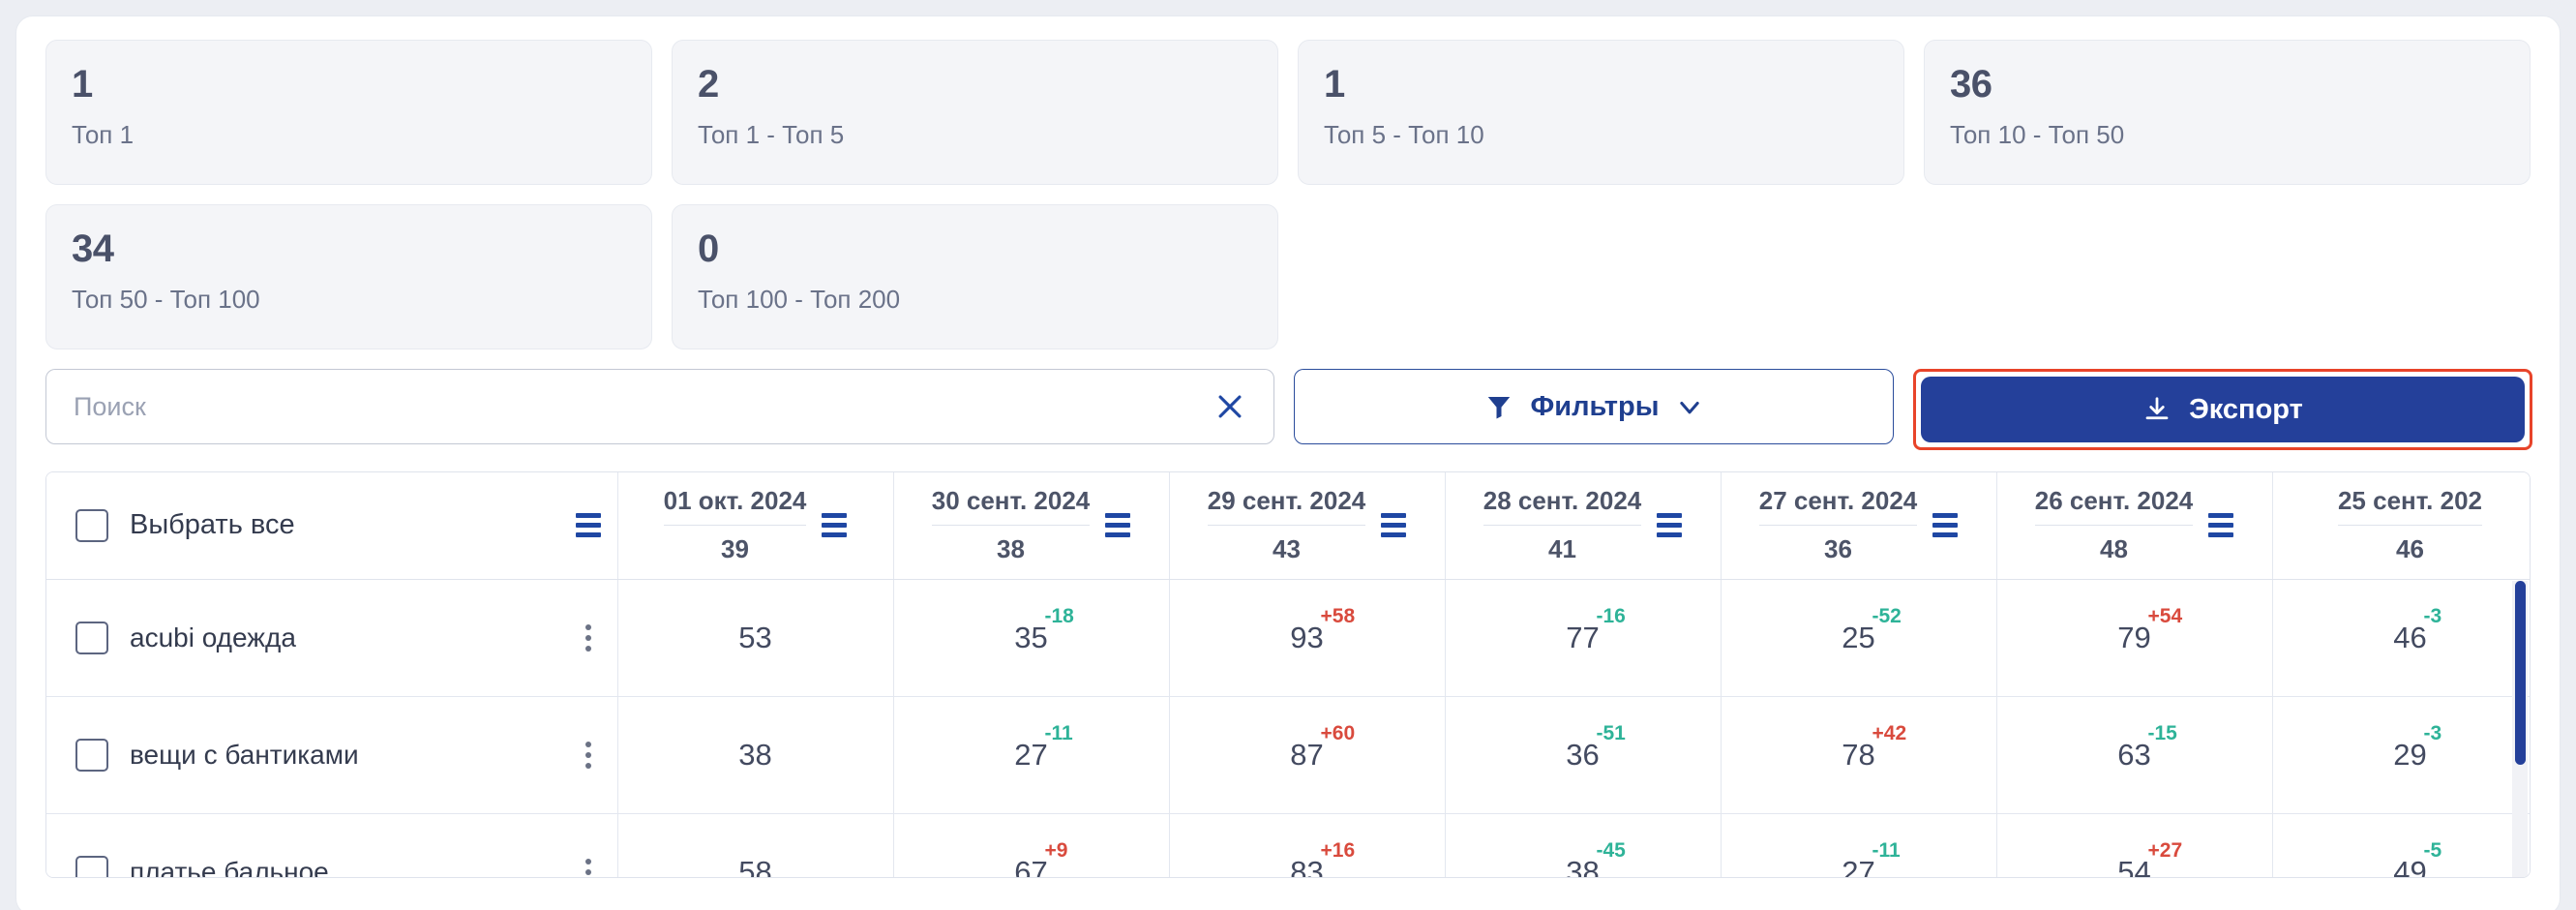  Describe the element at coordinates (1338, 616) in the screenshot. I see `rank-delta: +58` at that location.